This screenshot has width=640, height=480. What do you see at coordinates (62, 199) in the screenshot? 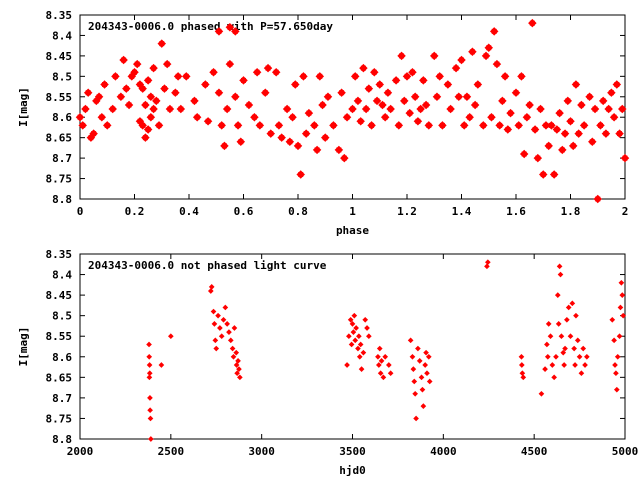
I see `y-tick-label: 8.8` at bounding box center [62, 199].